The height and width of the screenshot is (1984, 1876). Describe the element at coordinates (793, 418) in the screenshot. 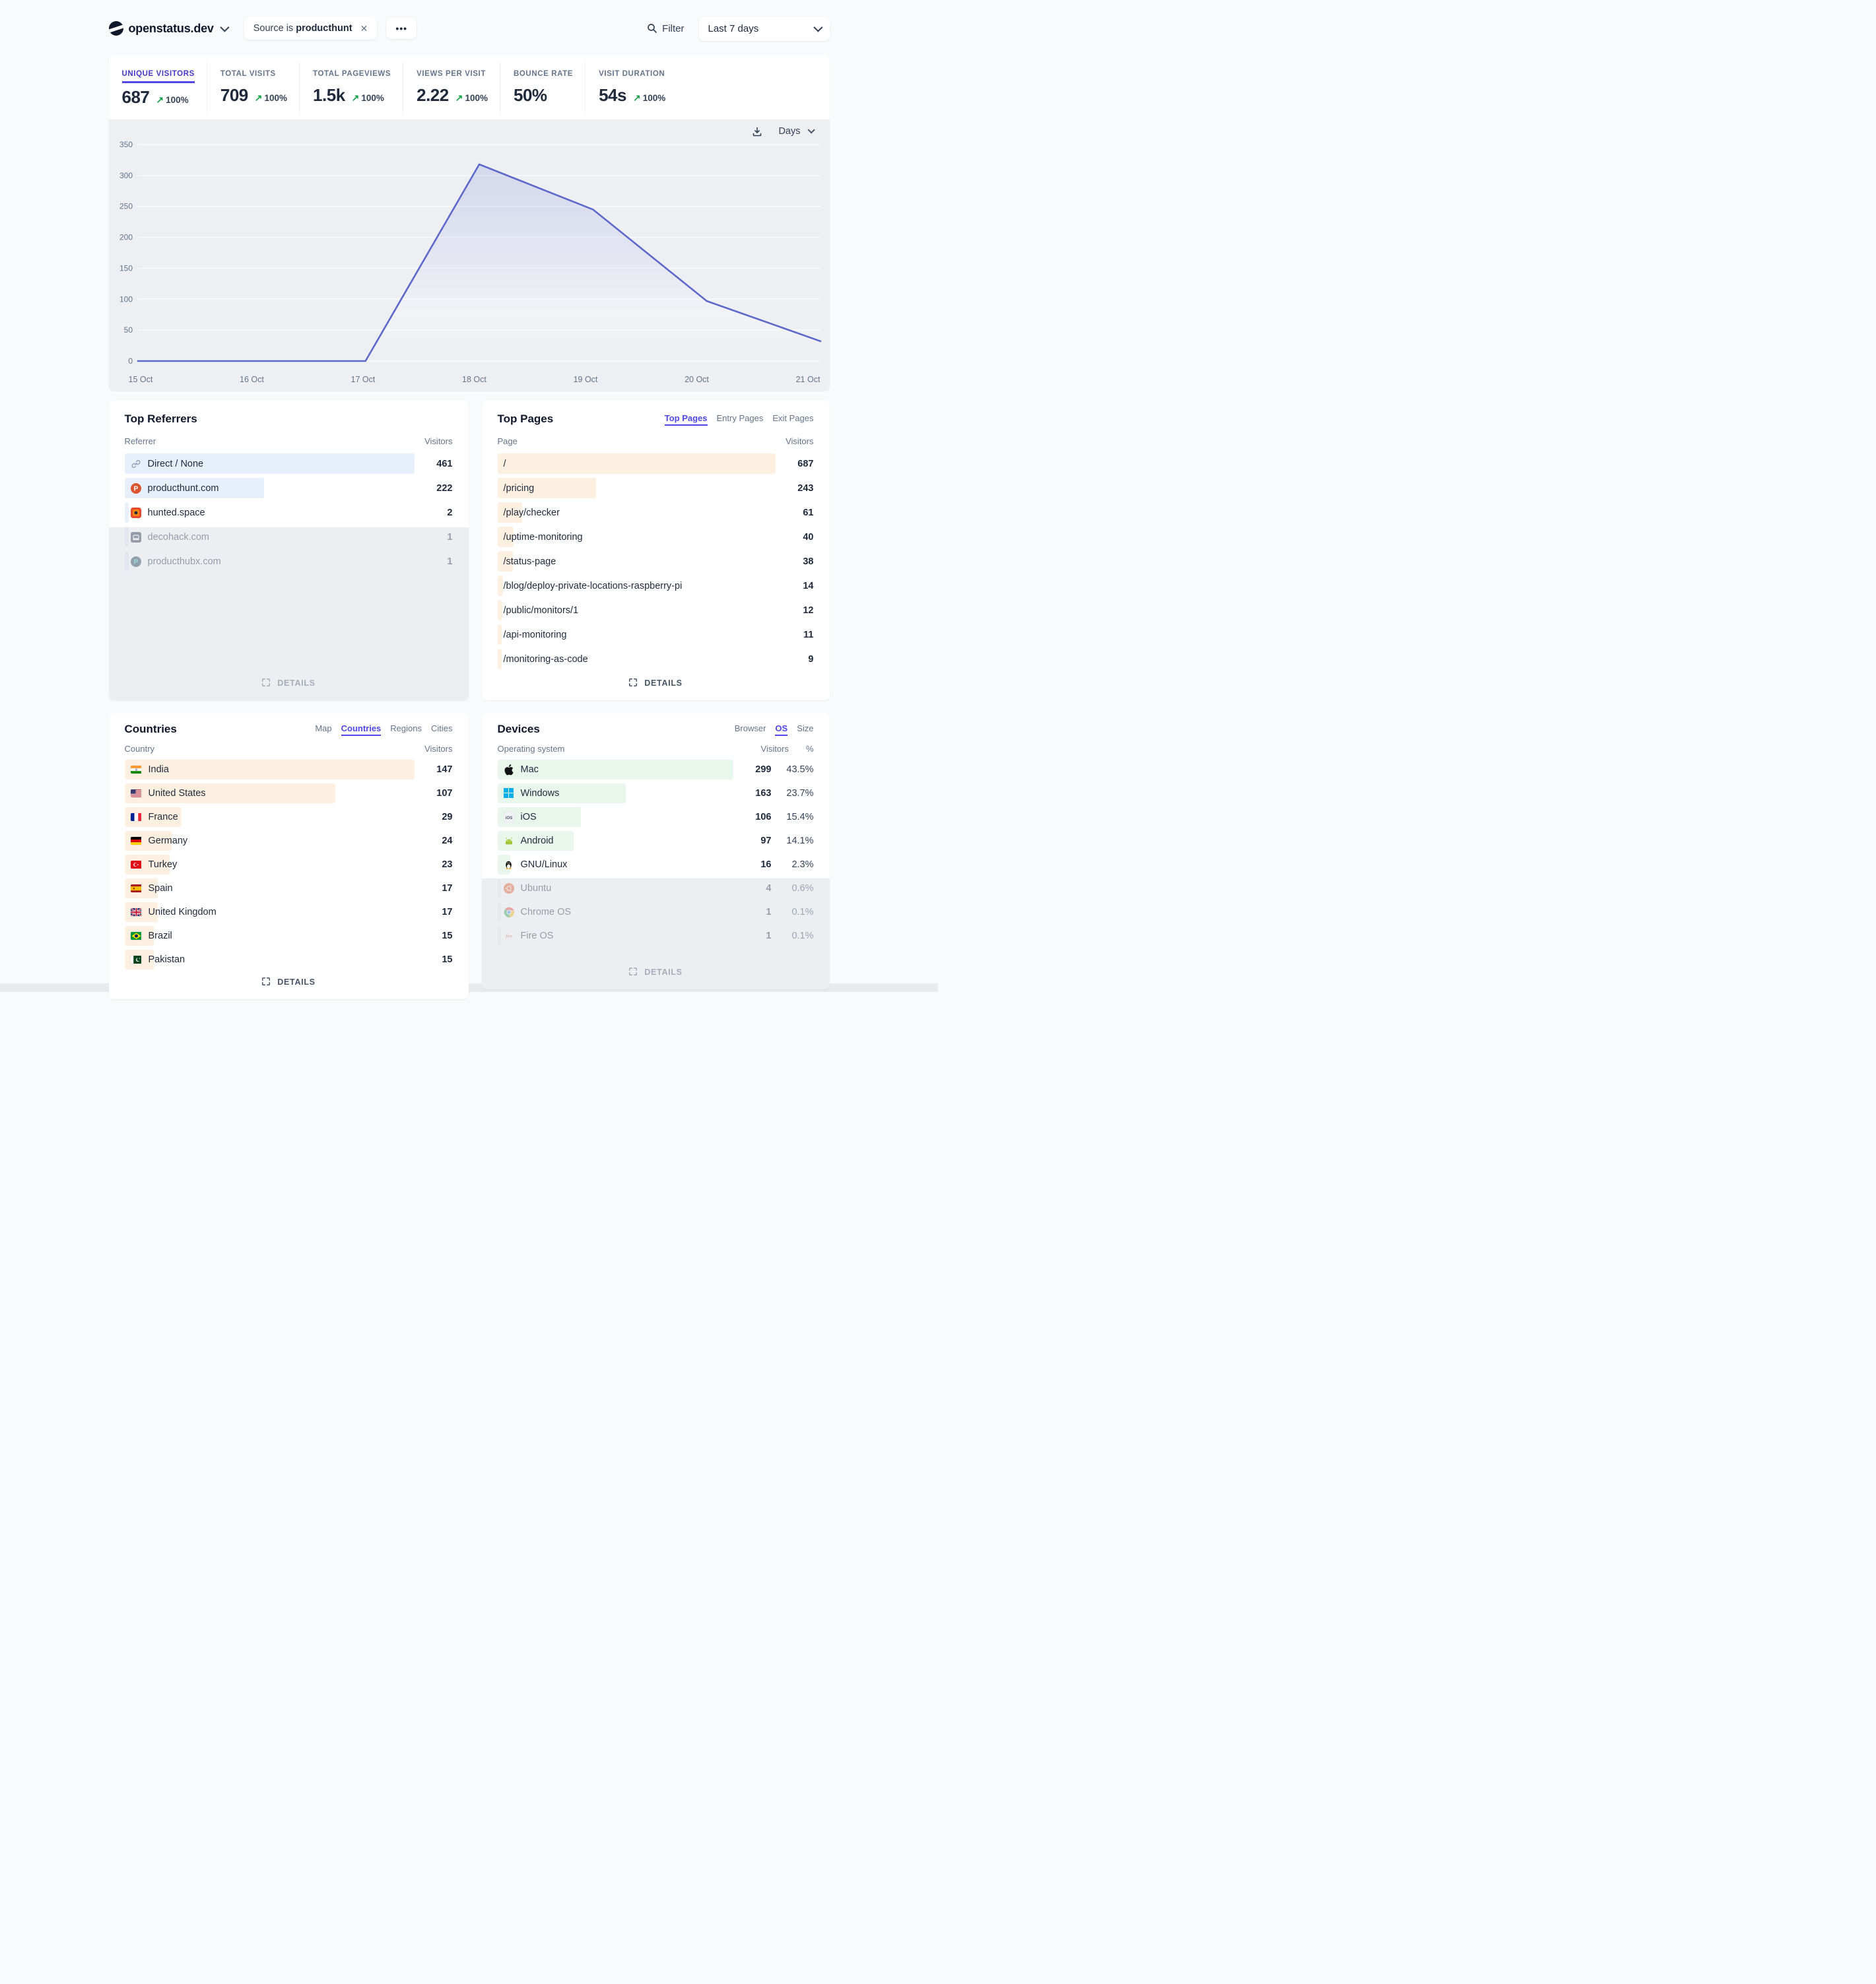

I see `tab-exit-pages: Exit Pages` at that location.